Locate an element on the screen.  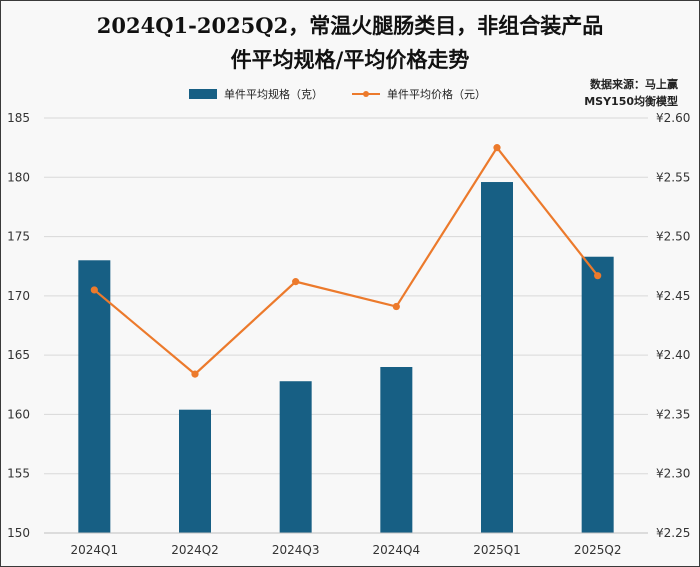
y-right-tick-label: ¥2.60 is located at coordinates (673, 118).